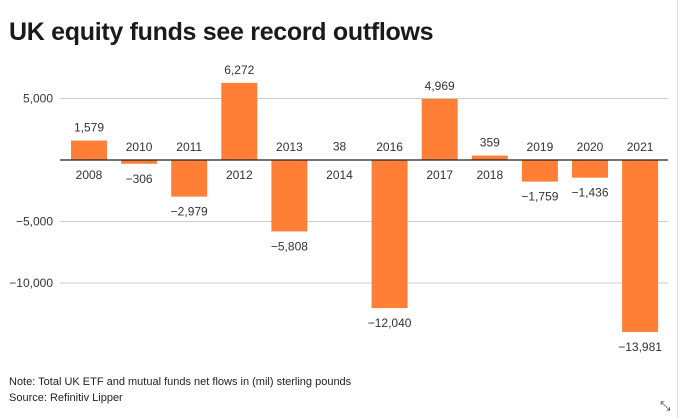  What do you see at coordinates (677, 209) in the screenshot?
I see `right-border` at bounding box center [677, 209].